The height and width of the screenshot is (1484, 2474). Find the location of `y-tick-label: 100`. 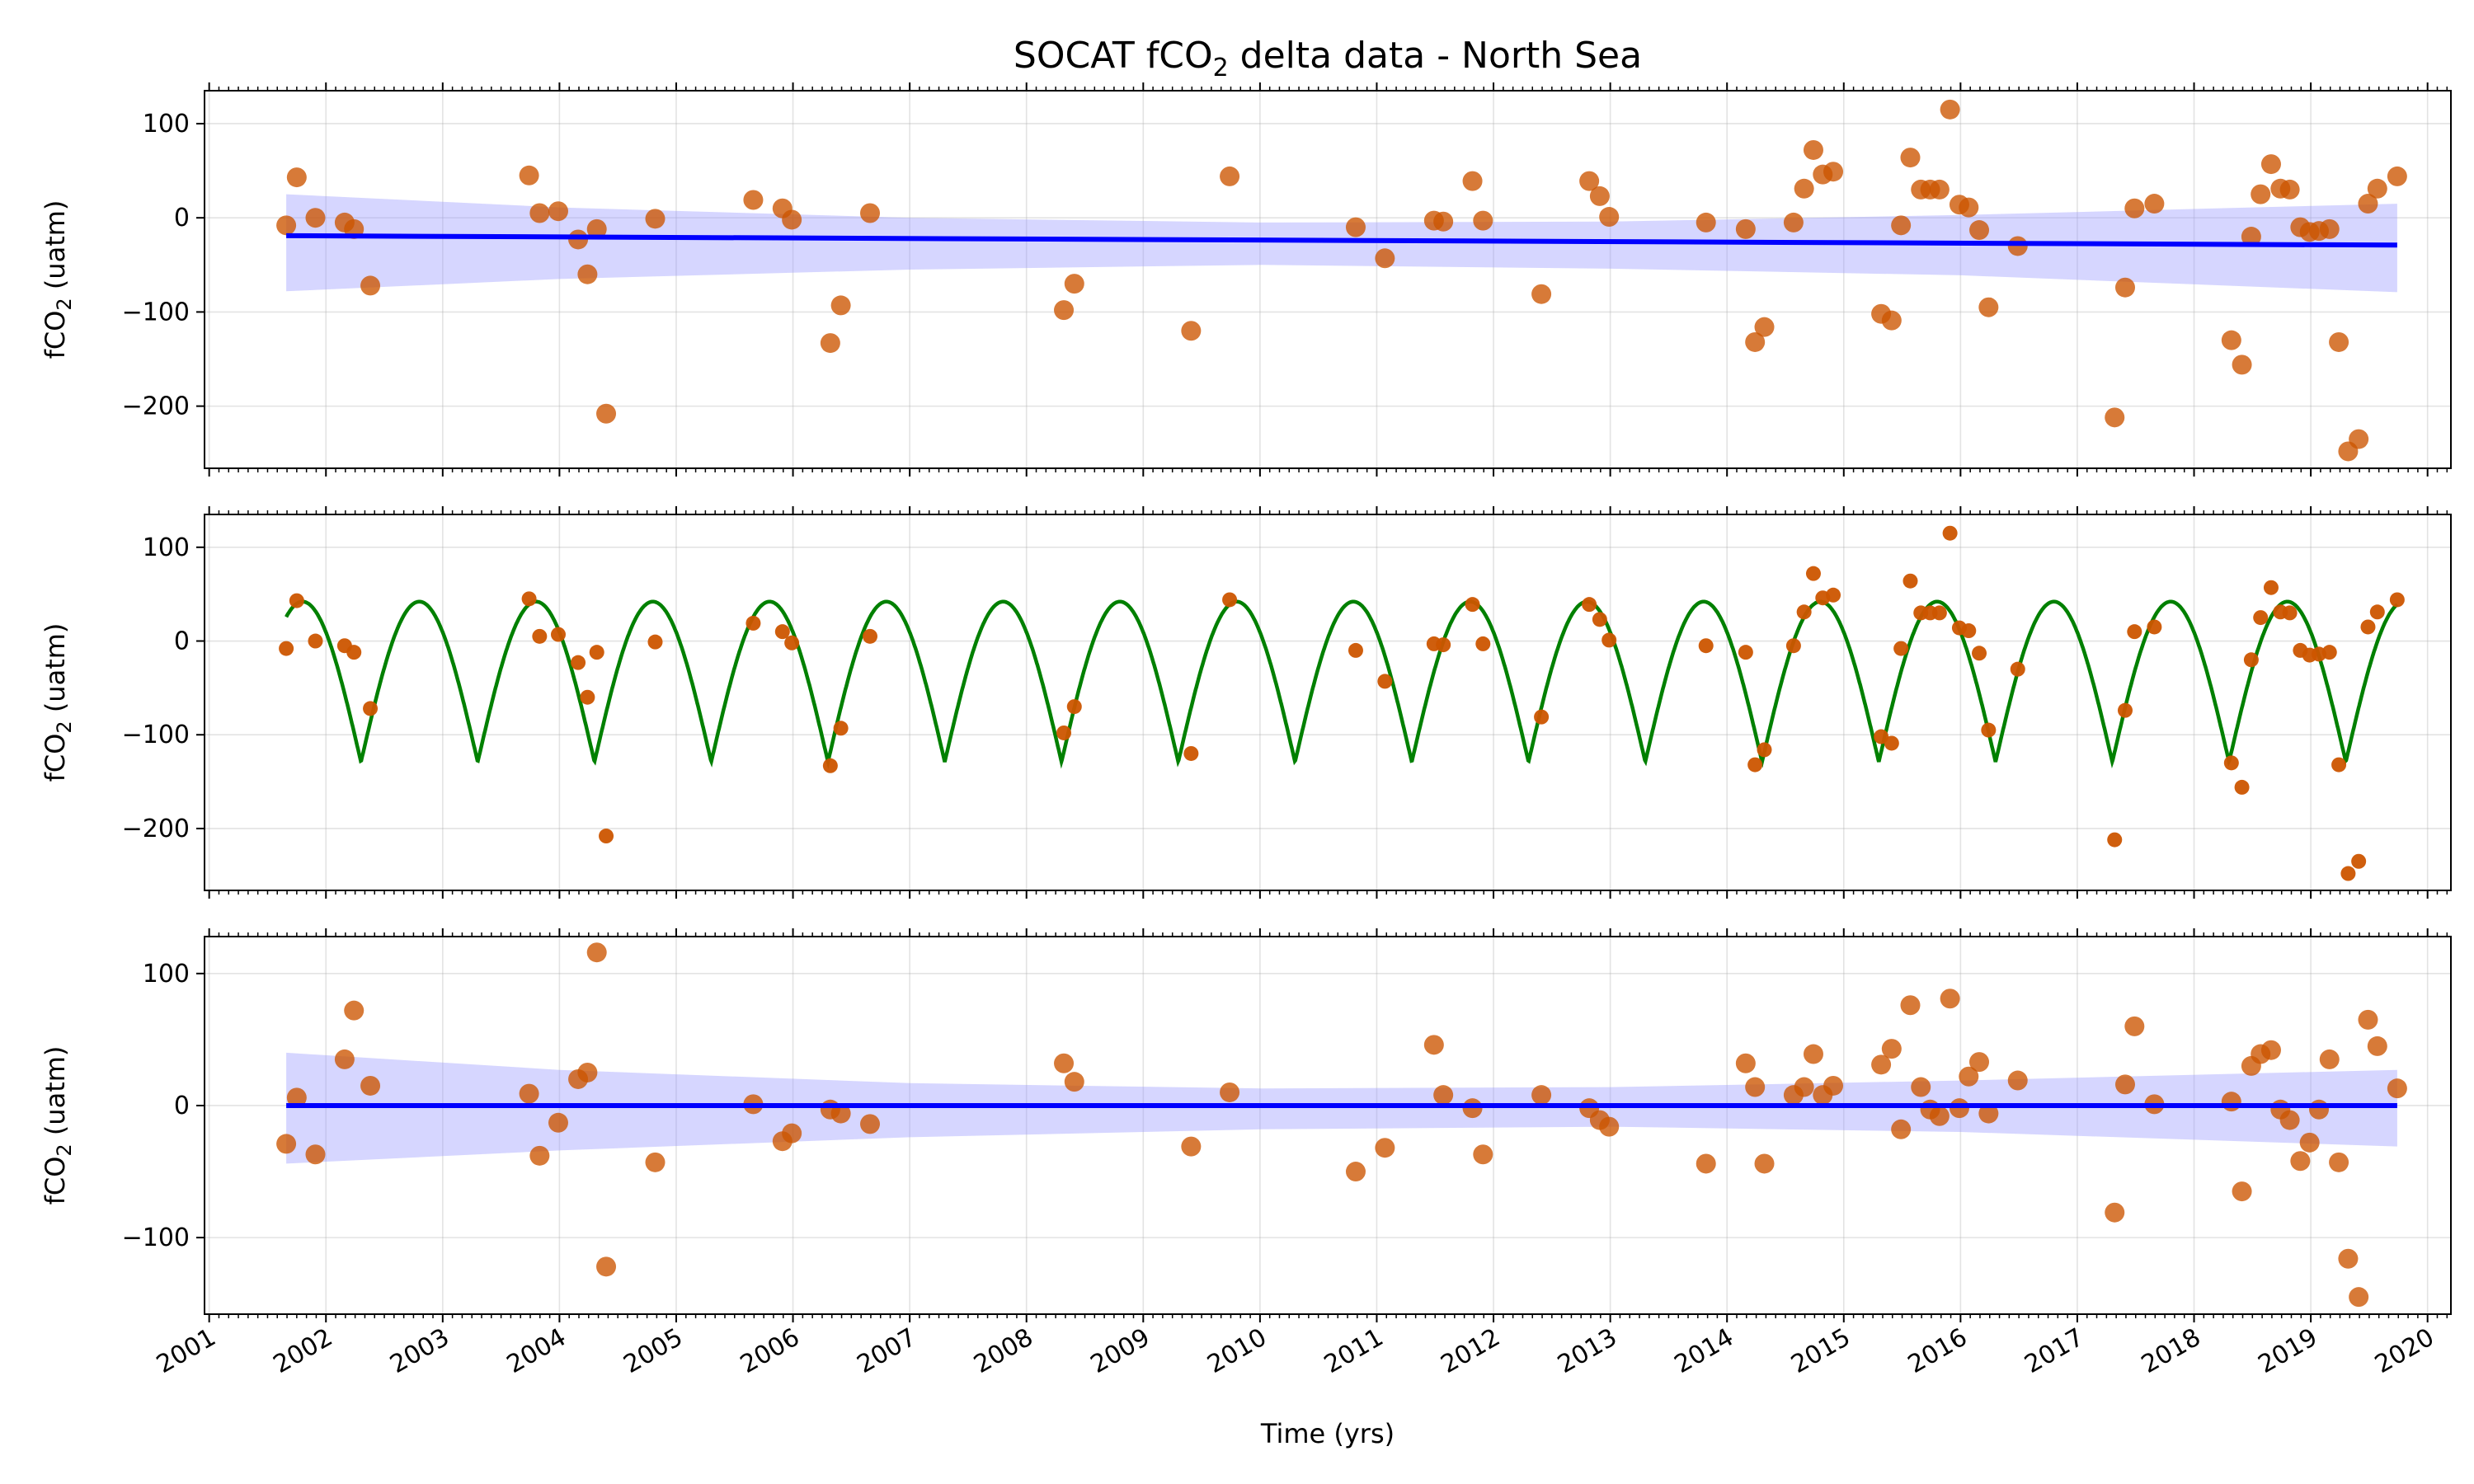

y-tick-label: 100 is located at coordinates (166, 974).